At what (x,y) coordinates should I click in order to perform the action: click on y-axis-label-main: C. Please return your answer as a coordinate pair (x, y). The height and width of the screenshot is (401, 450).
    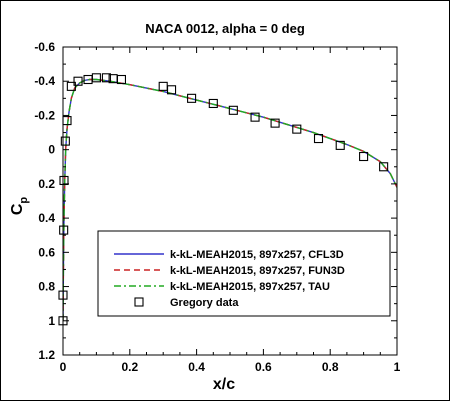
    Looking at the image, I should click on (17, 209).